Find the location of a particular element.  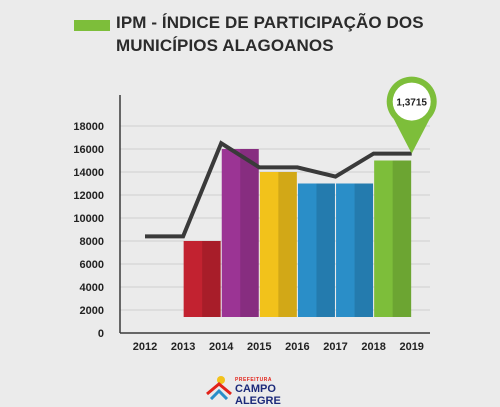

bar-2018 is located at coordinates (393, 238).